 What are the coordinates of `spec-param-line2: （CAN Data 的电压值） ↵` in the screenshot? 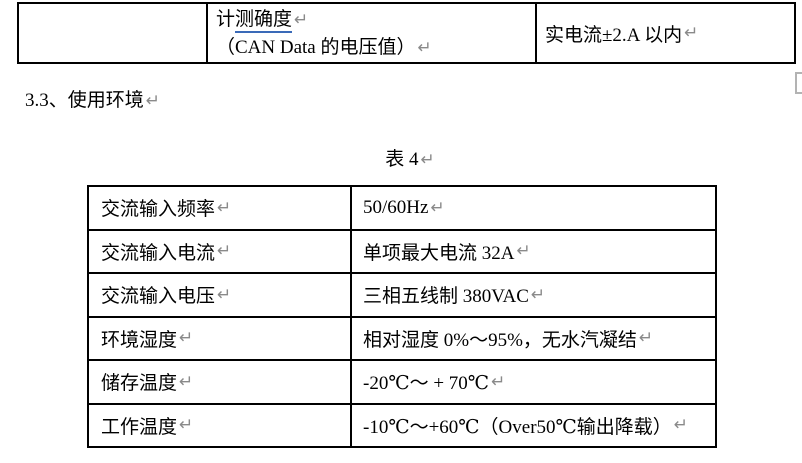 It's located at (375, 48).